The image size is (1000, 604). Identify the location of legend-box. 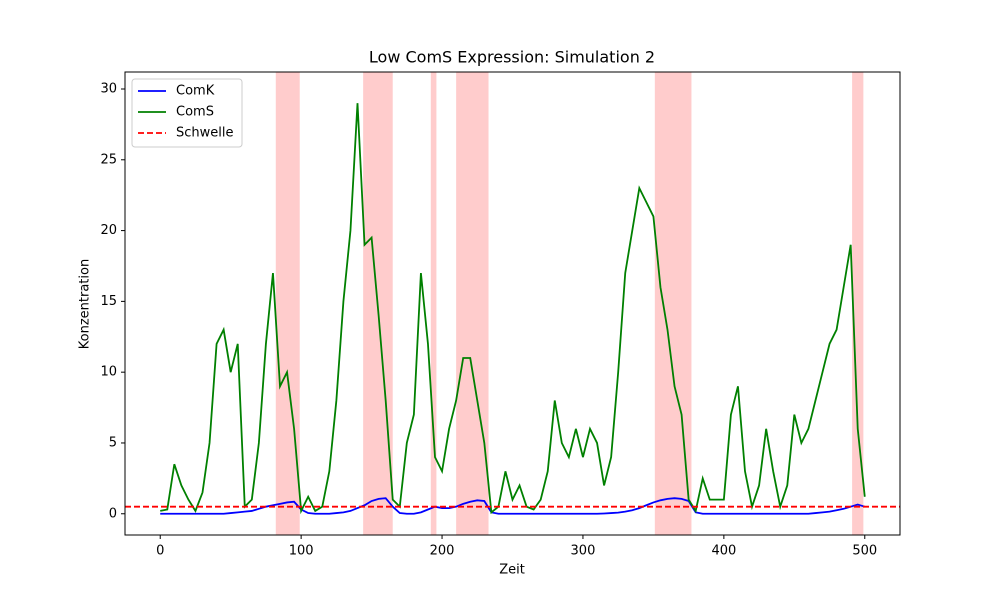
(187, 113).